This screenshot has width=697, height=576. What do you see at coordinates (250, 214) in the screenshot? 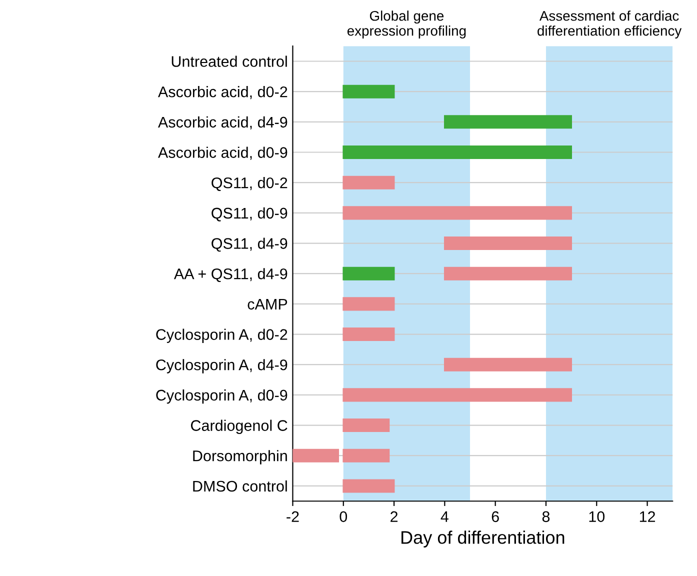
I see `y-tick-label: QS11, d0-9` at bounding box center [250, 214].